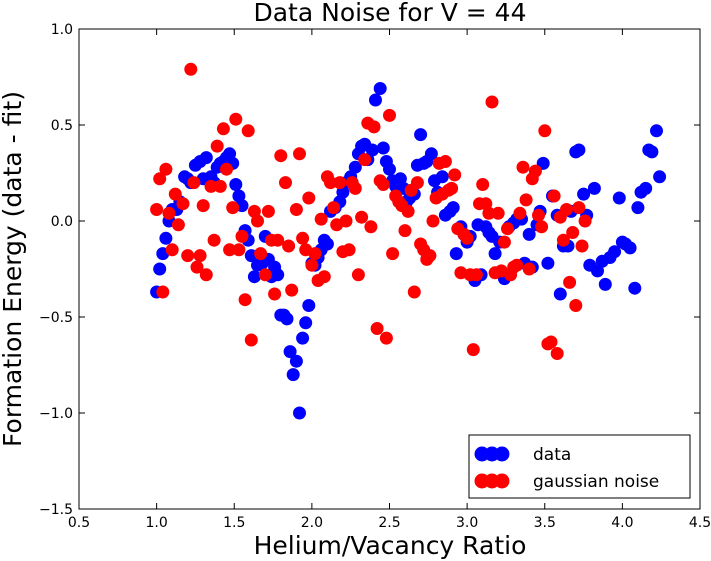  What do you see at coordinates (62, 222) in the screenshot?
I see `y-tick-label: 0.0` at bounding box center [62, 222].